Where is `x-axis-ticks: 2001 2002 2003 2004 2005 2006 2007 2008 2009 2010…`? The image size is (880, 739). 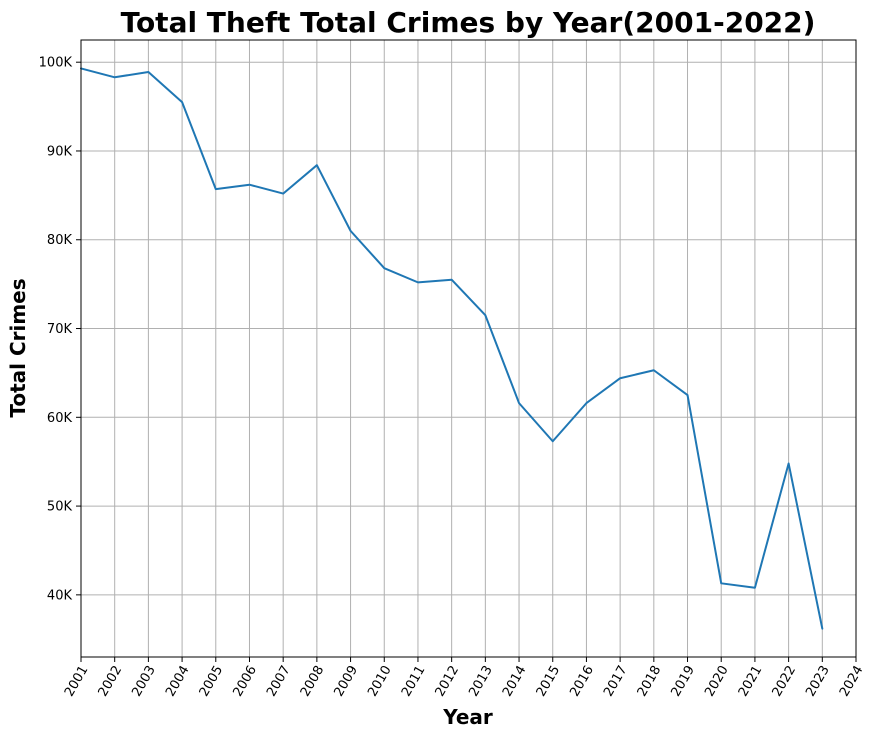
x-axis-ticks: 2001 2002 2003 2004 2005 2006 2007 2008 2009 2010… is located at coordinates (464, 678).